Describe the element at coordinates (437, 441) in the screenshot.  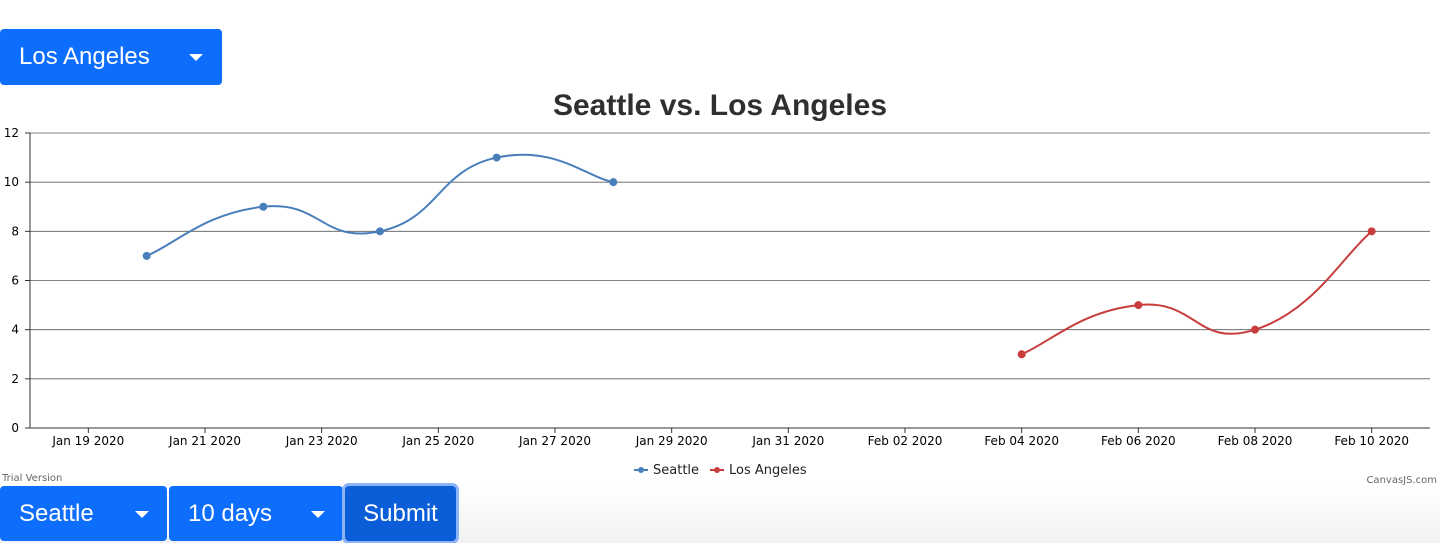
I see `x-tick-label: Jan 25 2020` at that location.